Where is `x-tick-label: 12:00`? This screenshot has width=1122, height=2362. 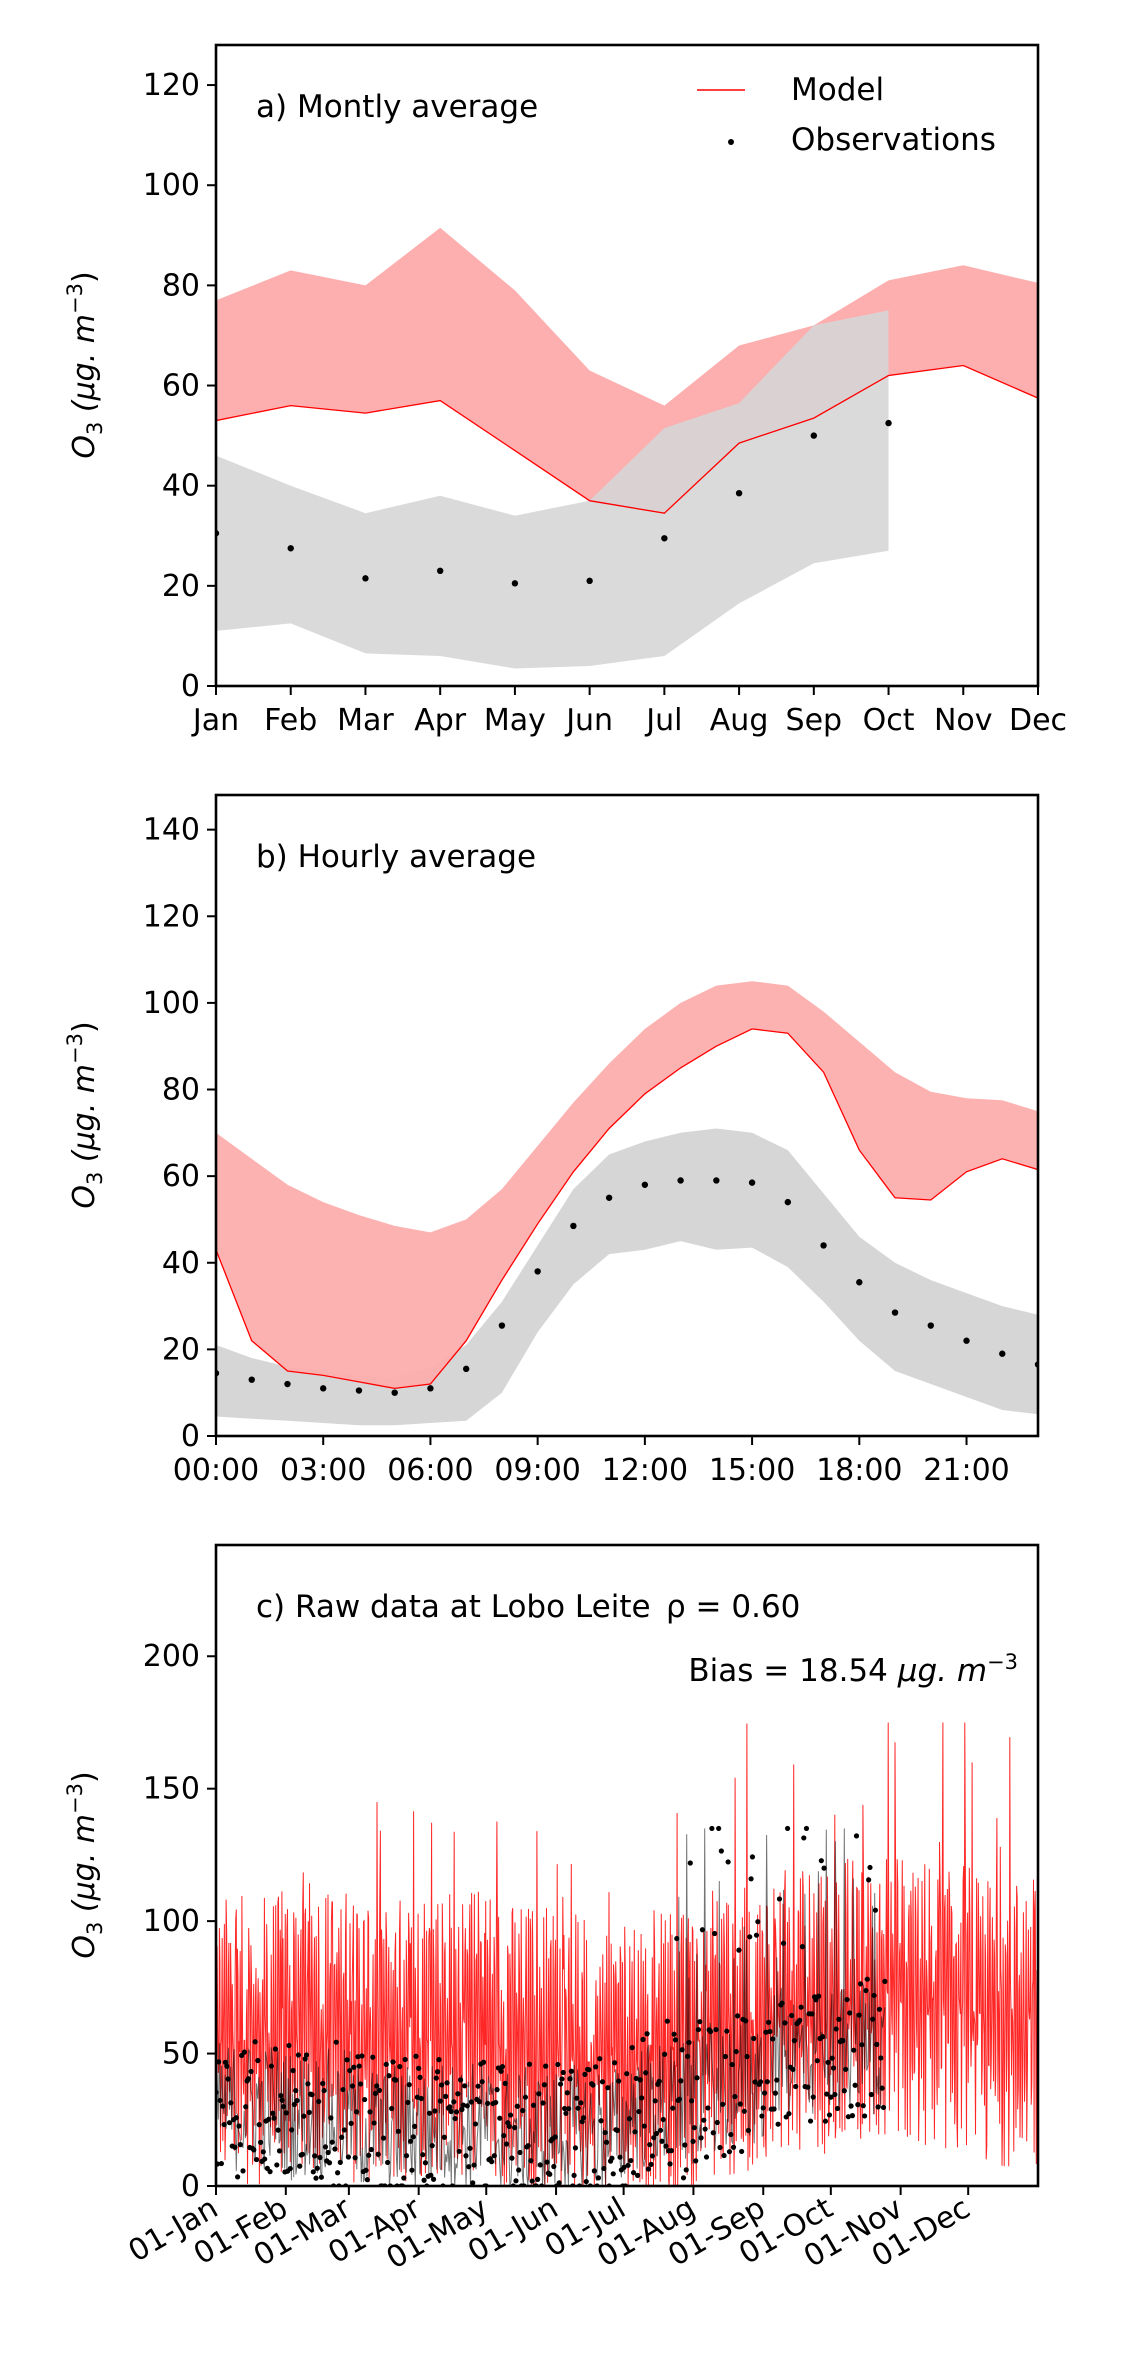
x-tick-label: 12:00 is located at coordinates (645, 1470).